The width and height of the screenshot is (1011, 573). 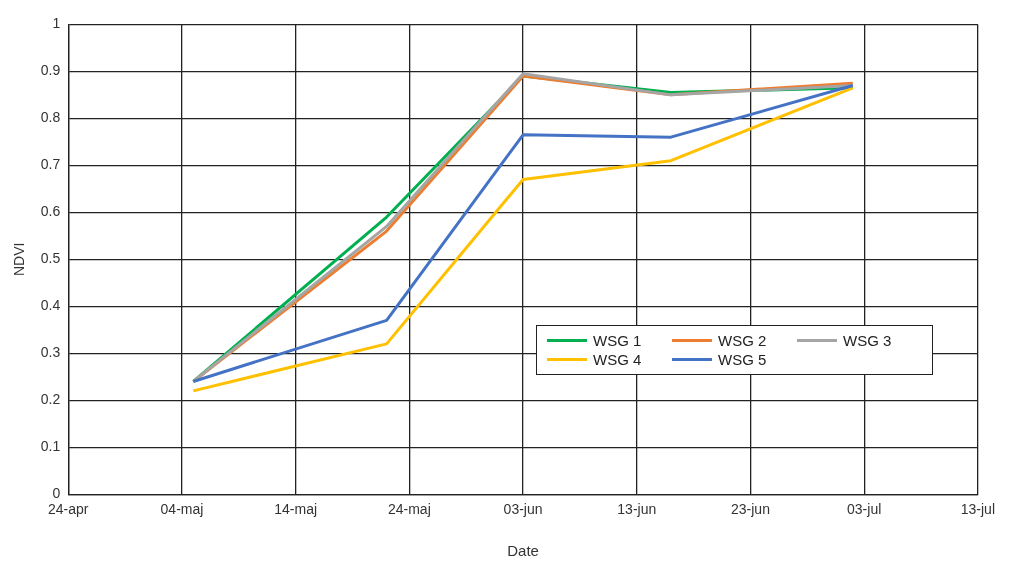 What do you see at coordinates (617, 340) in the screenshot?
I see `legend-label: WSG 1` at bounding box center [617, 340].